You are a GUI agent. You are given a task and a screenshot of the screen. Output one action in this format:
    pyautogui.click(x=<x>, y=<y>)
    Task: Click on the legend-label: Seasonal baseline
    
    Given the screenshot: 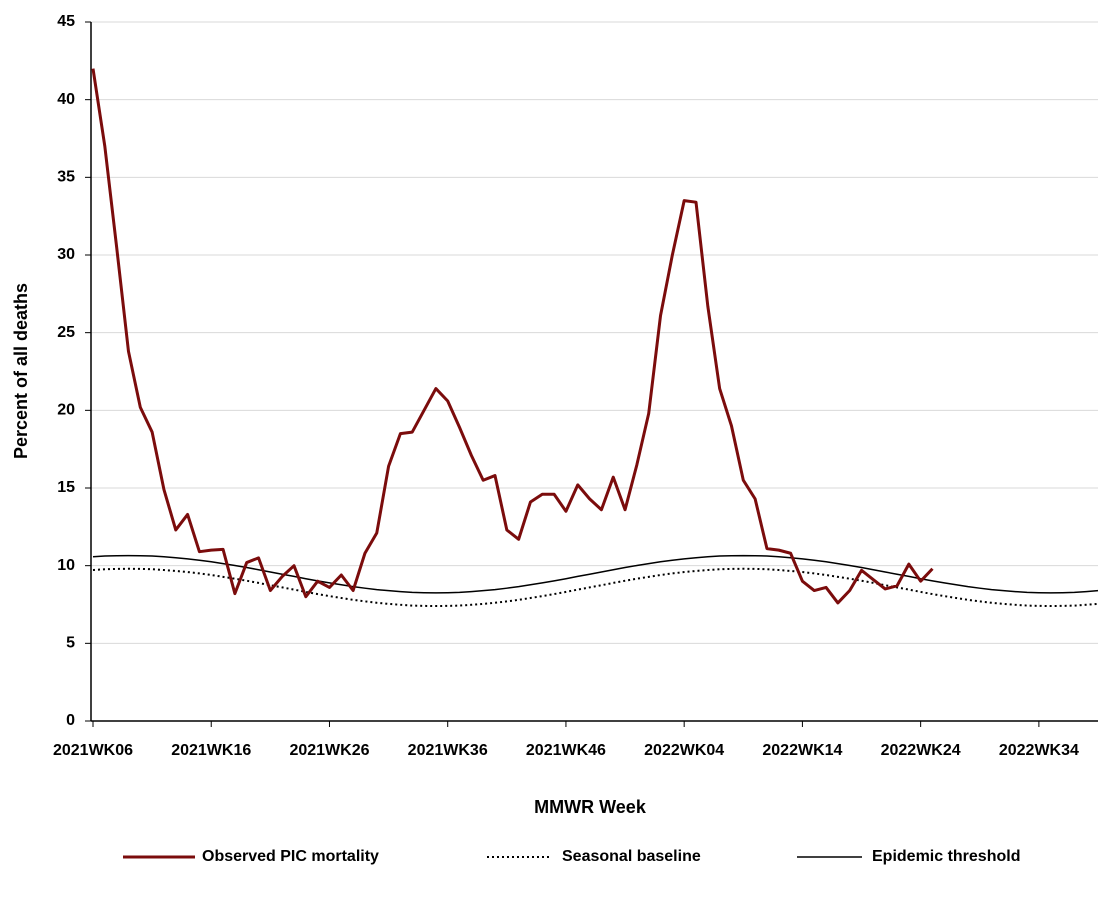 What is the action you would take?
    pyautogui.click(x=631, y=856)
    